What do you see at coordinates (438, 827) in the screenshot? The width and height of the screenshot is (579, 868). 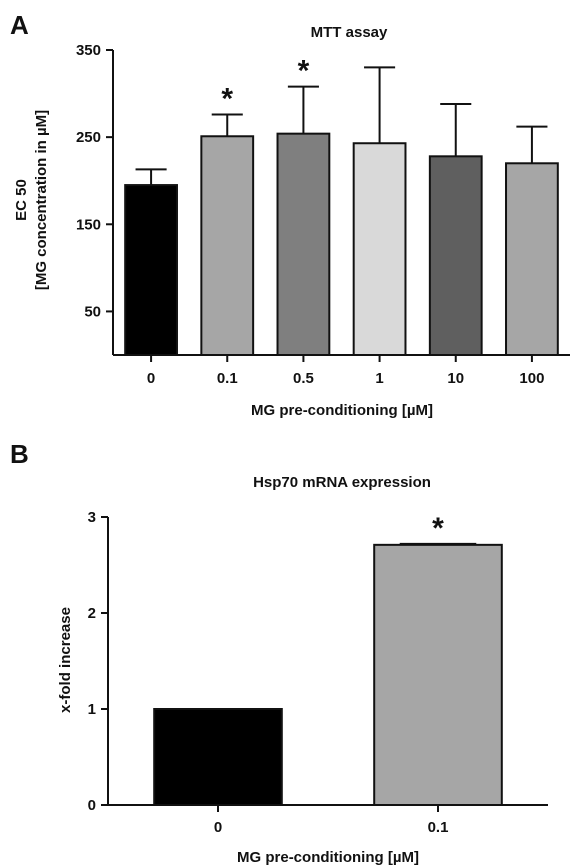 I see `panel-b-x-tick-label: 0.1` at bounding box center [438, 827].